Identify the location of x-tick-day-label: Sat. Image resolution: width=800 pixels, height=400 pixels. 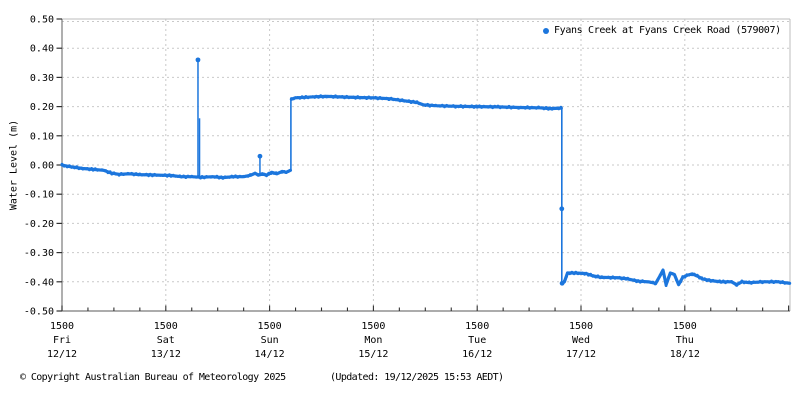
(166, 340).